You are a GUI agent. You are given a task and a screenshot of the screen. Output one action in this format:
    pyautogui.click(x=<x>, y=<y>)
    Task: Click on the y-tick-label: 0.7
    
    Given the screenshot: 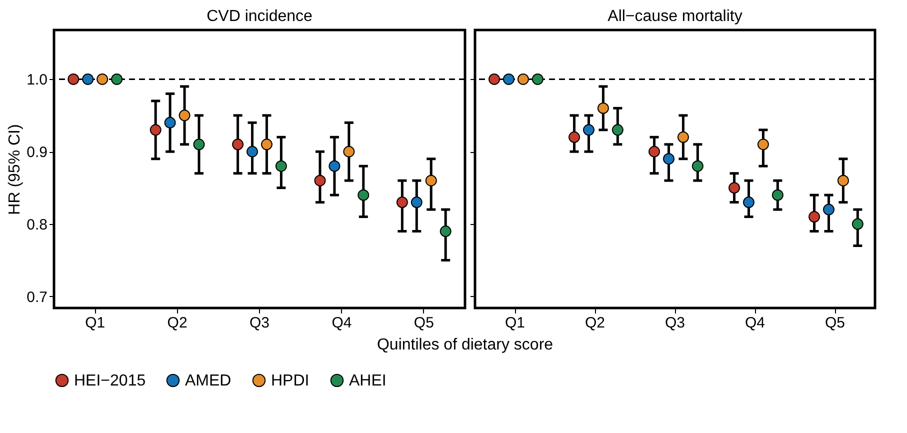 What is the action you would take?
    pyautogui.click(x=37, y=297)
    